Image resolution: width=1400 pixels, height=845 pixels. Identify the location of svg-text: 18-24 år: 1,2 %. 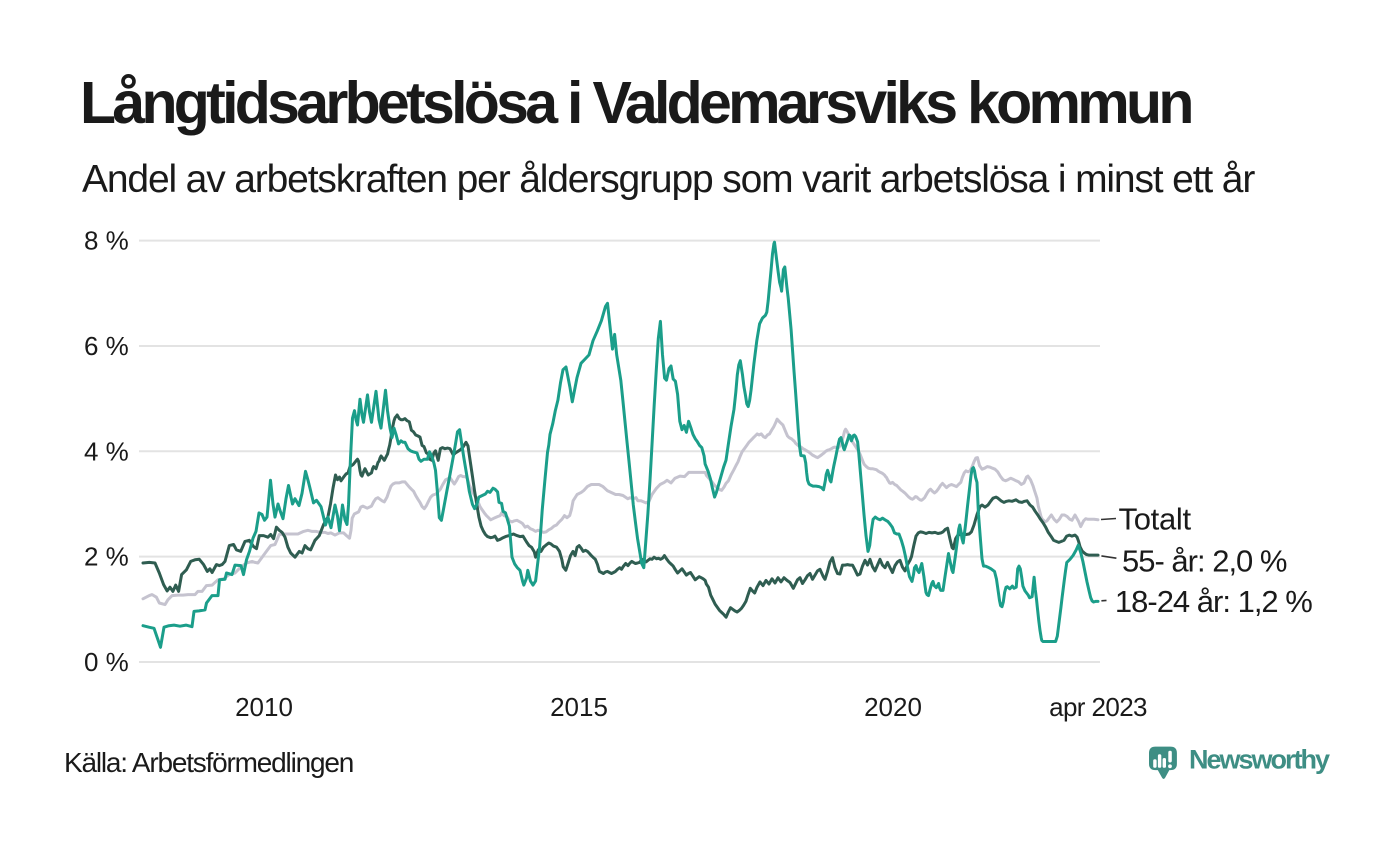
(1213, 601).